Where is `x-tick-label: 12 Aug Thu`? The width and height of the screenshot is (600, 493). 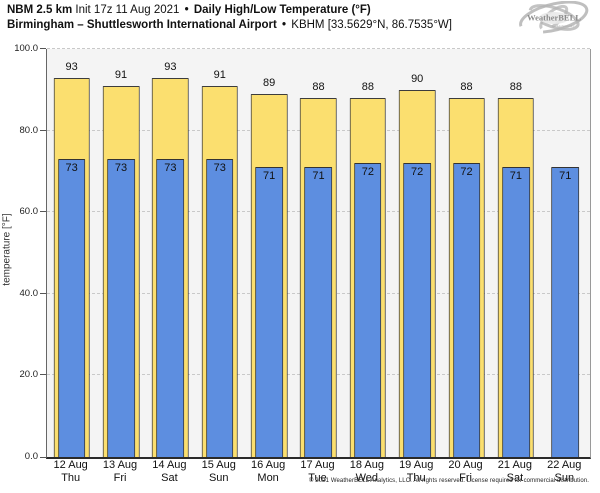
x-tick-label: 12 Aug Thu is located at coordinates (70, 471).